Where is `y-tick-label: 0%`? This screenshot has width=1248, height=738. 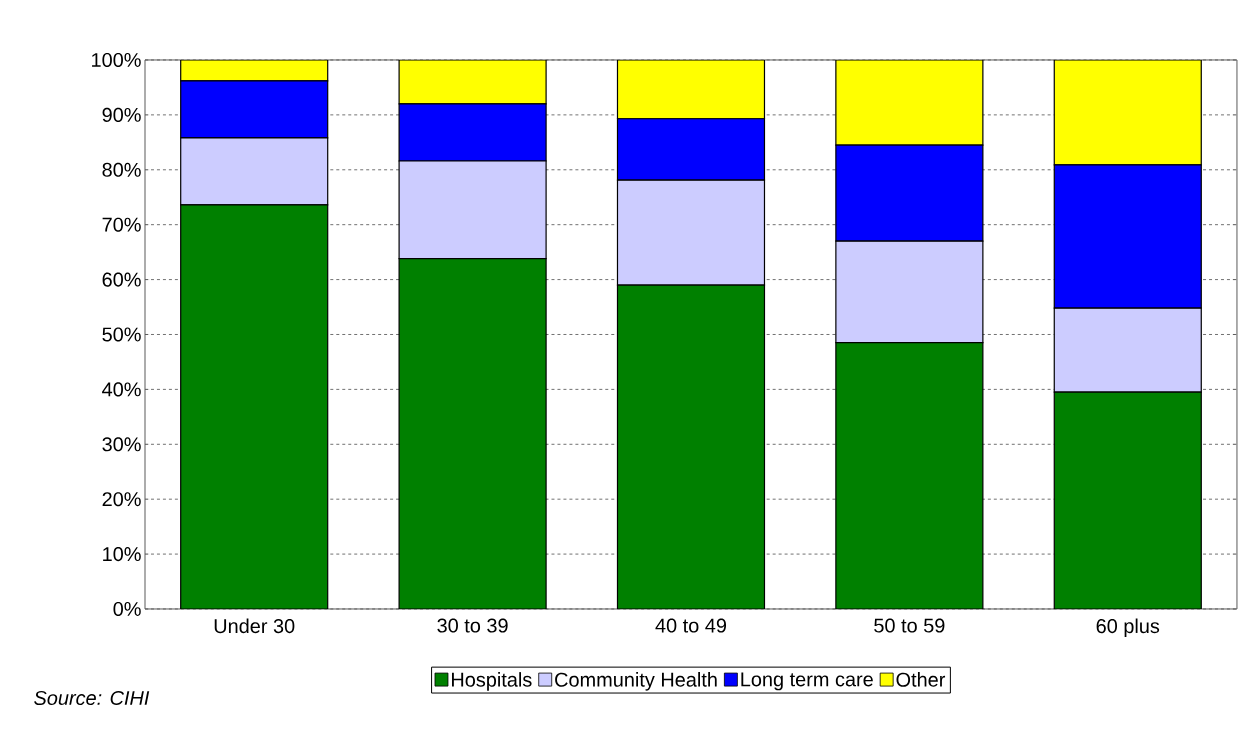
y-tick-label: 0% is located at coordinates (127, 609).